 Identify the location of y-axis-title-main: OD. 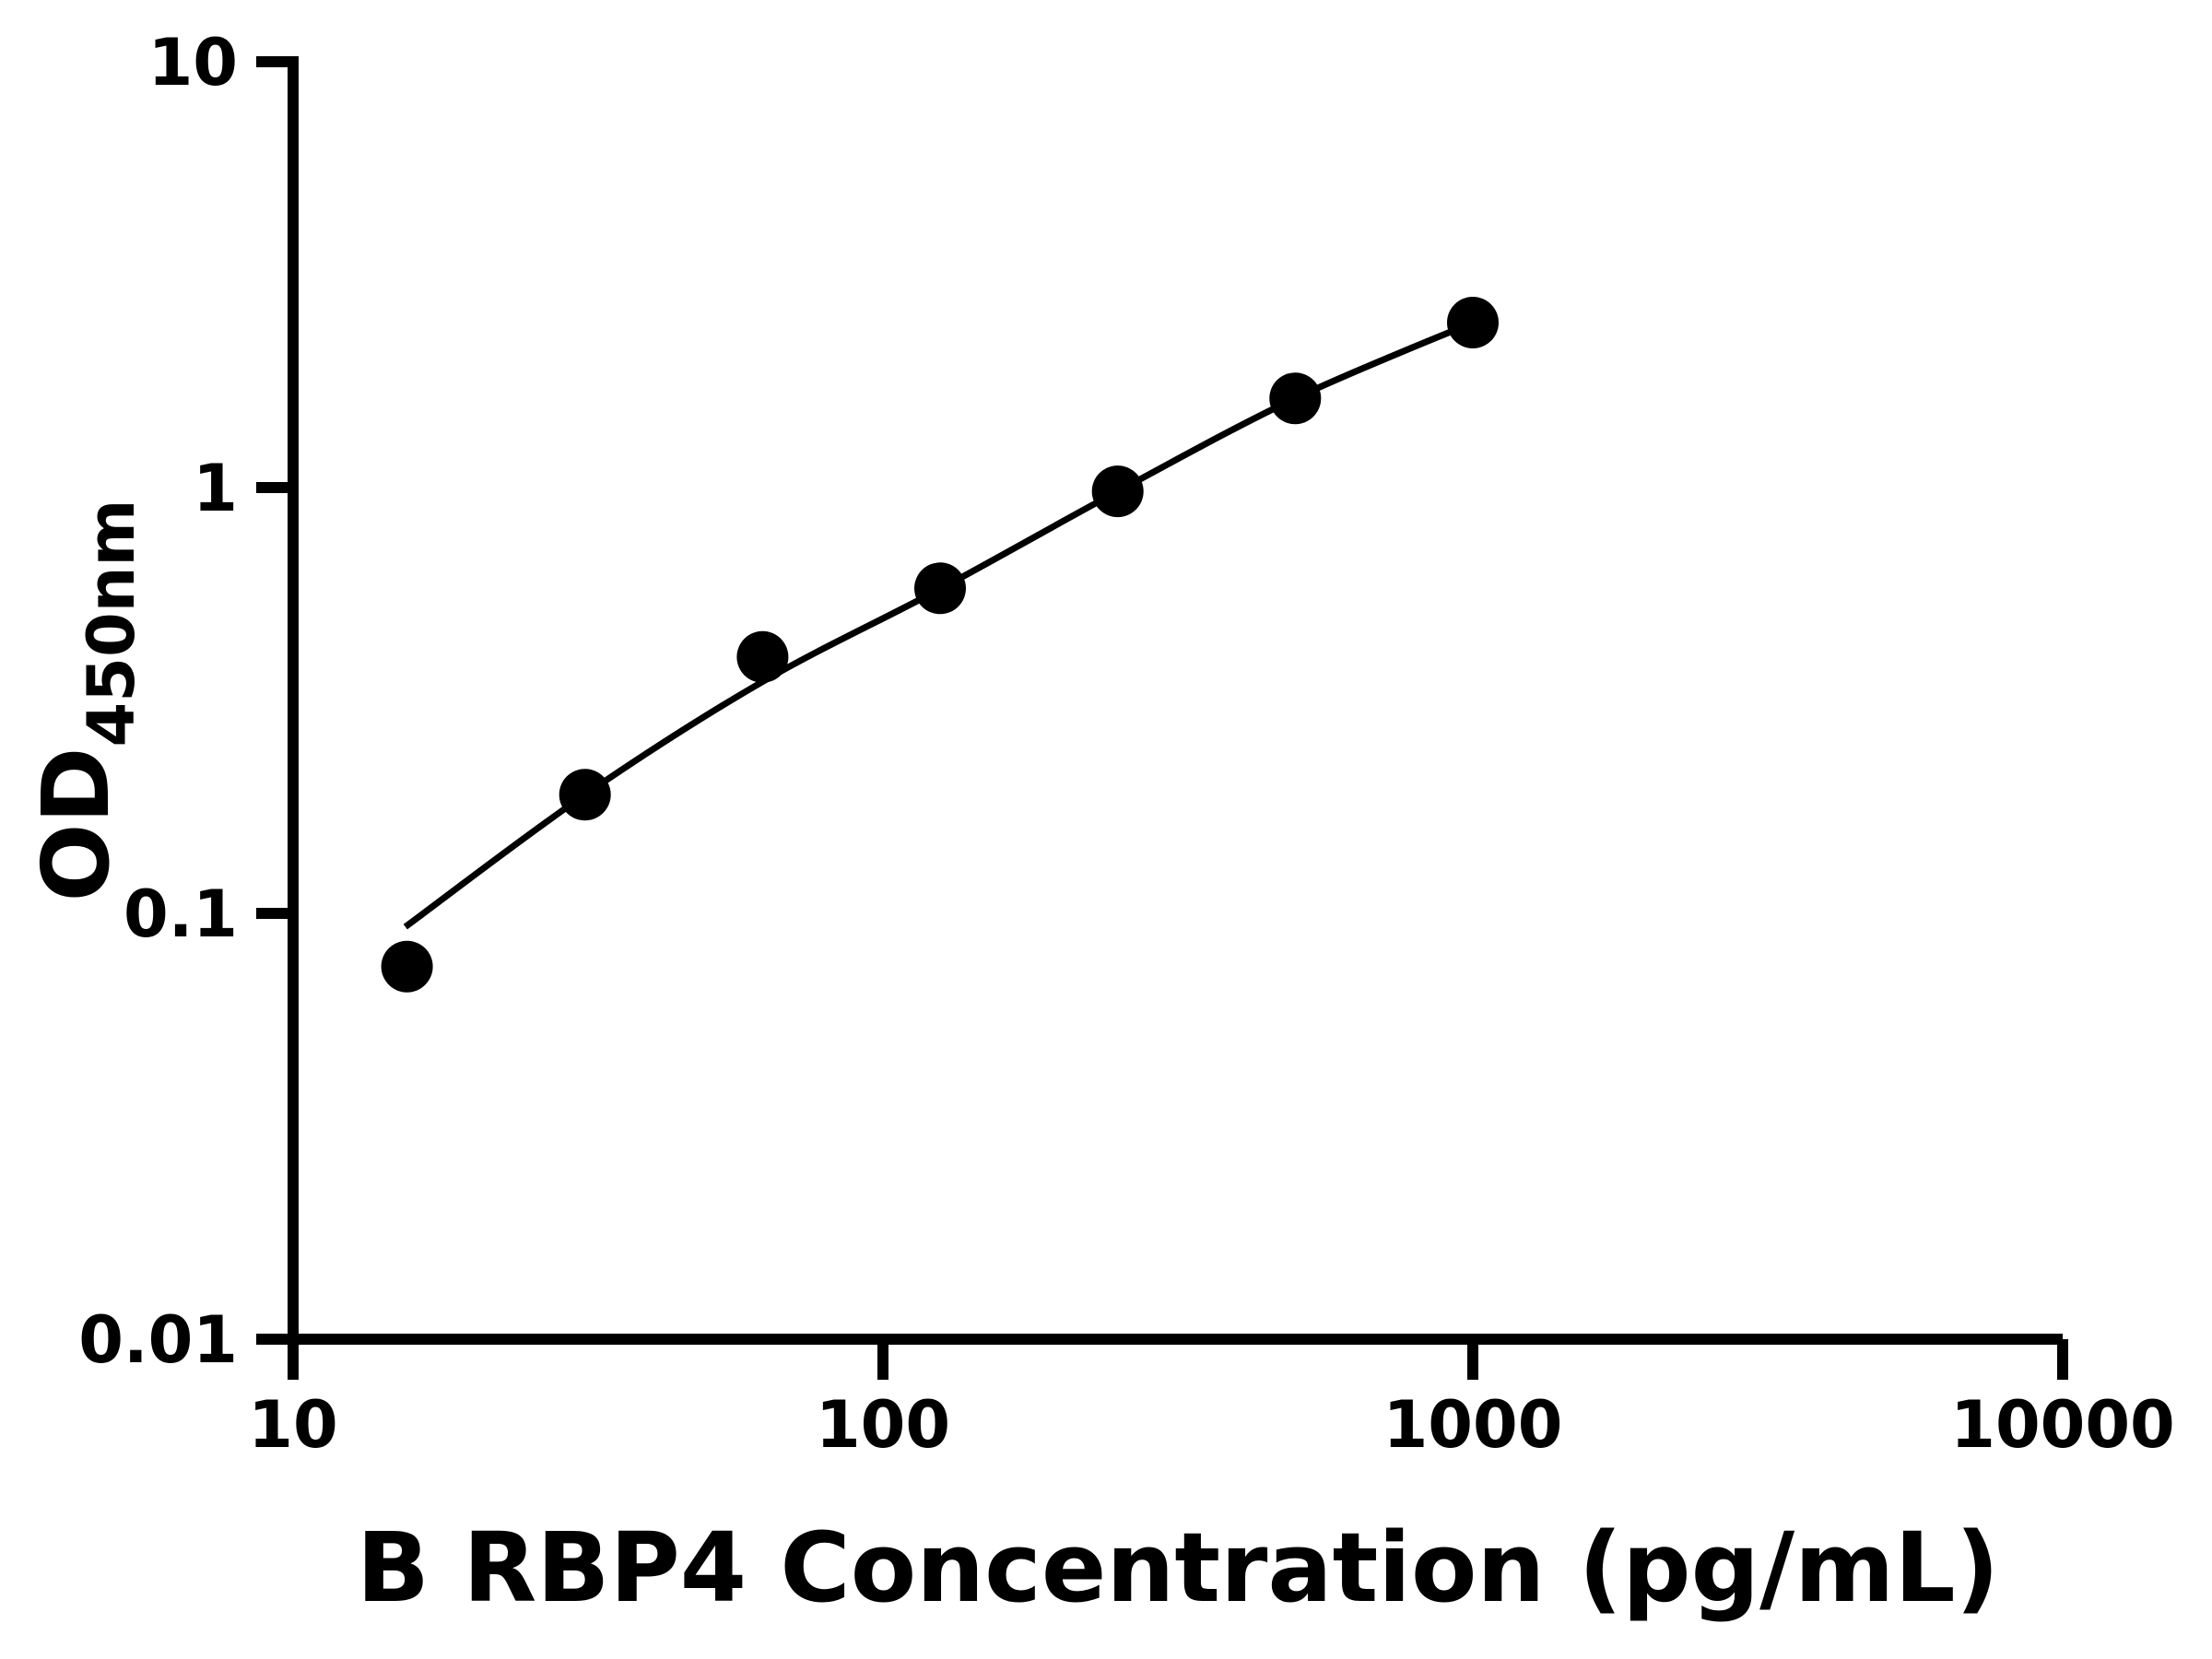
(76, 824).